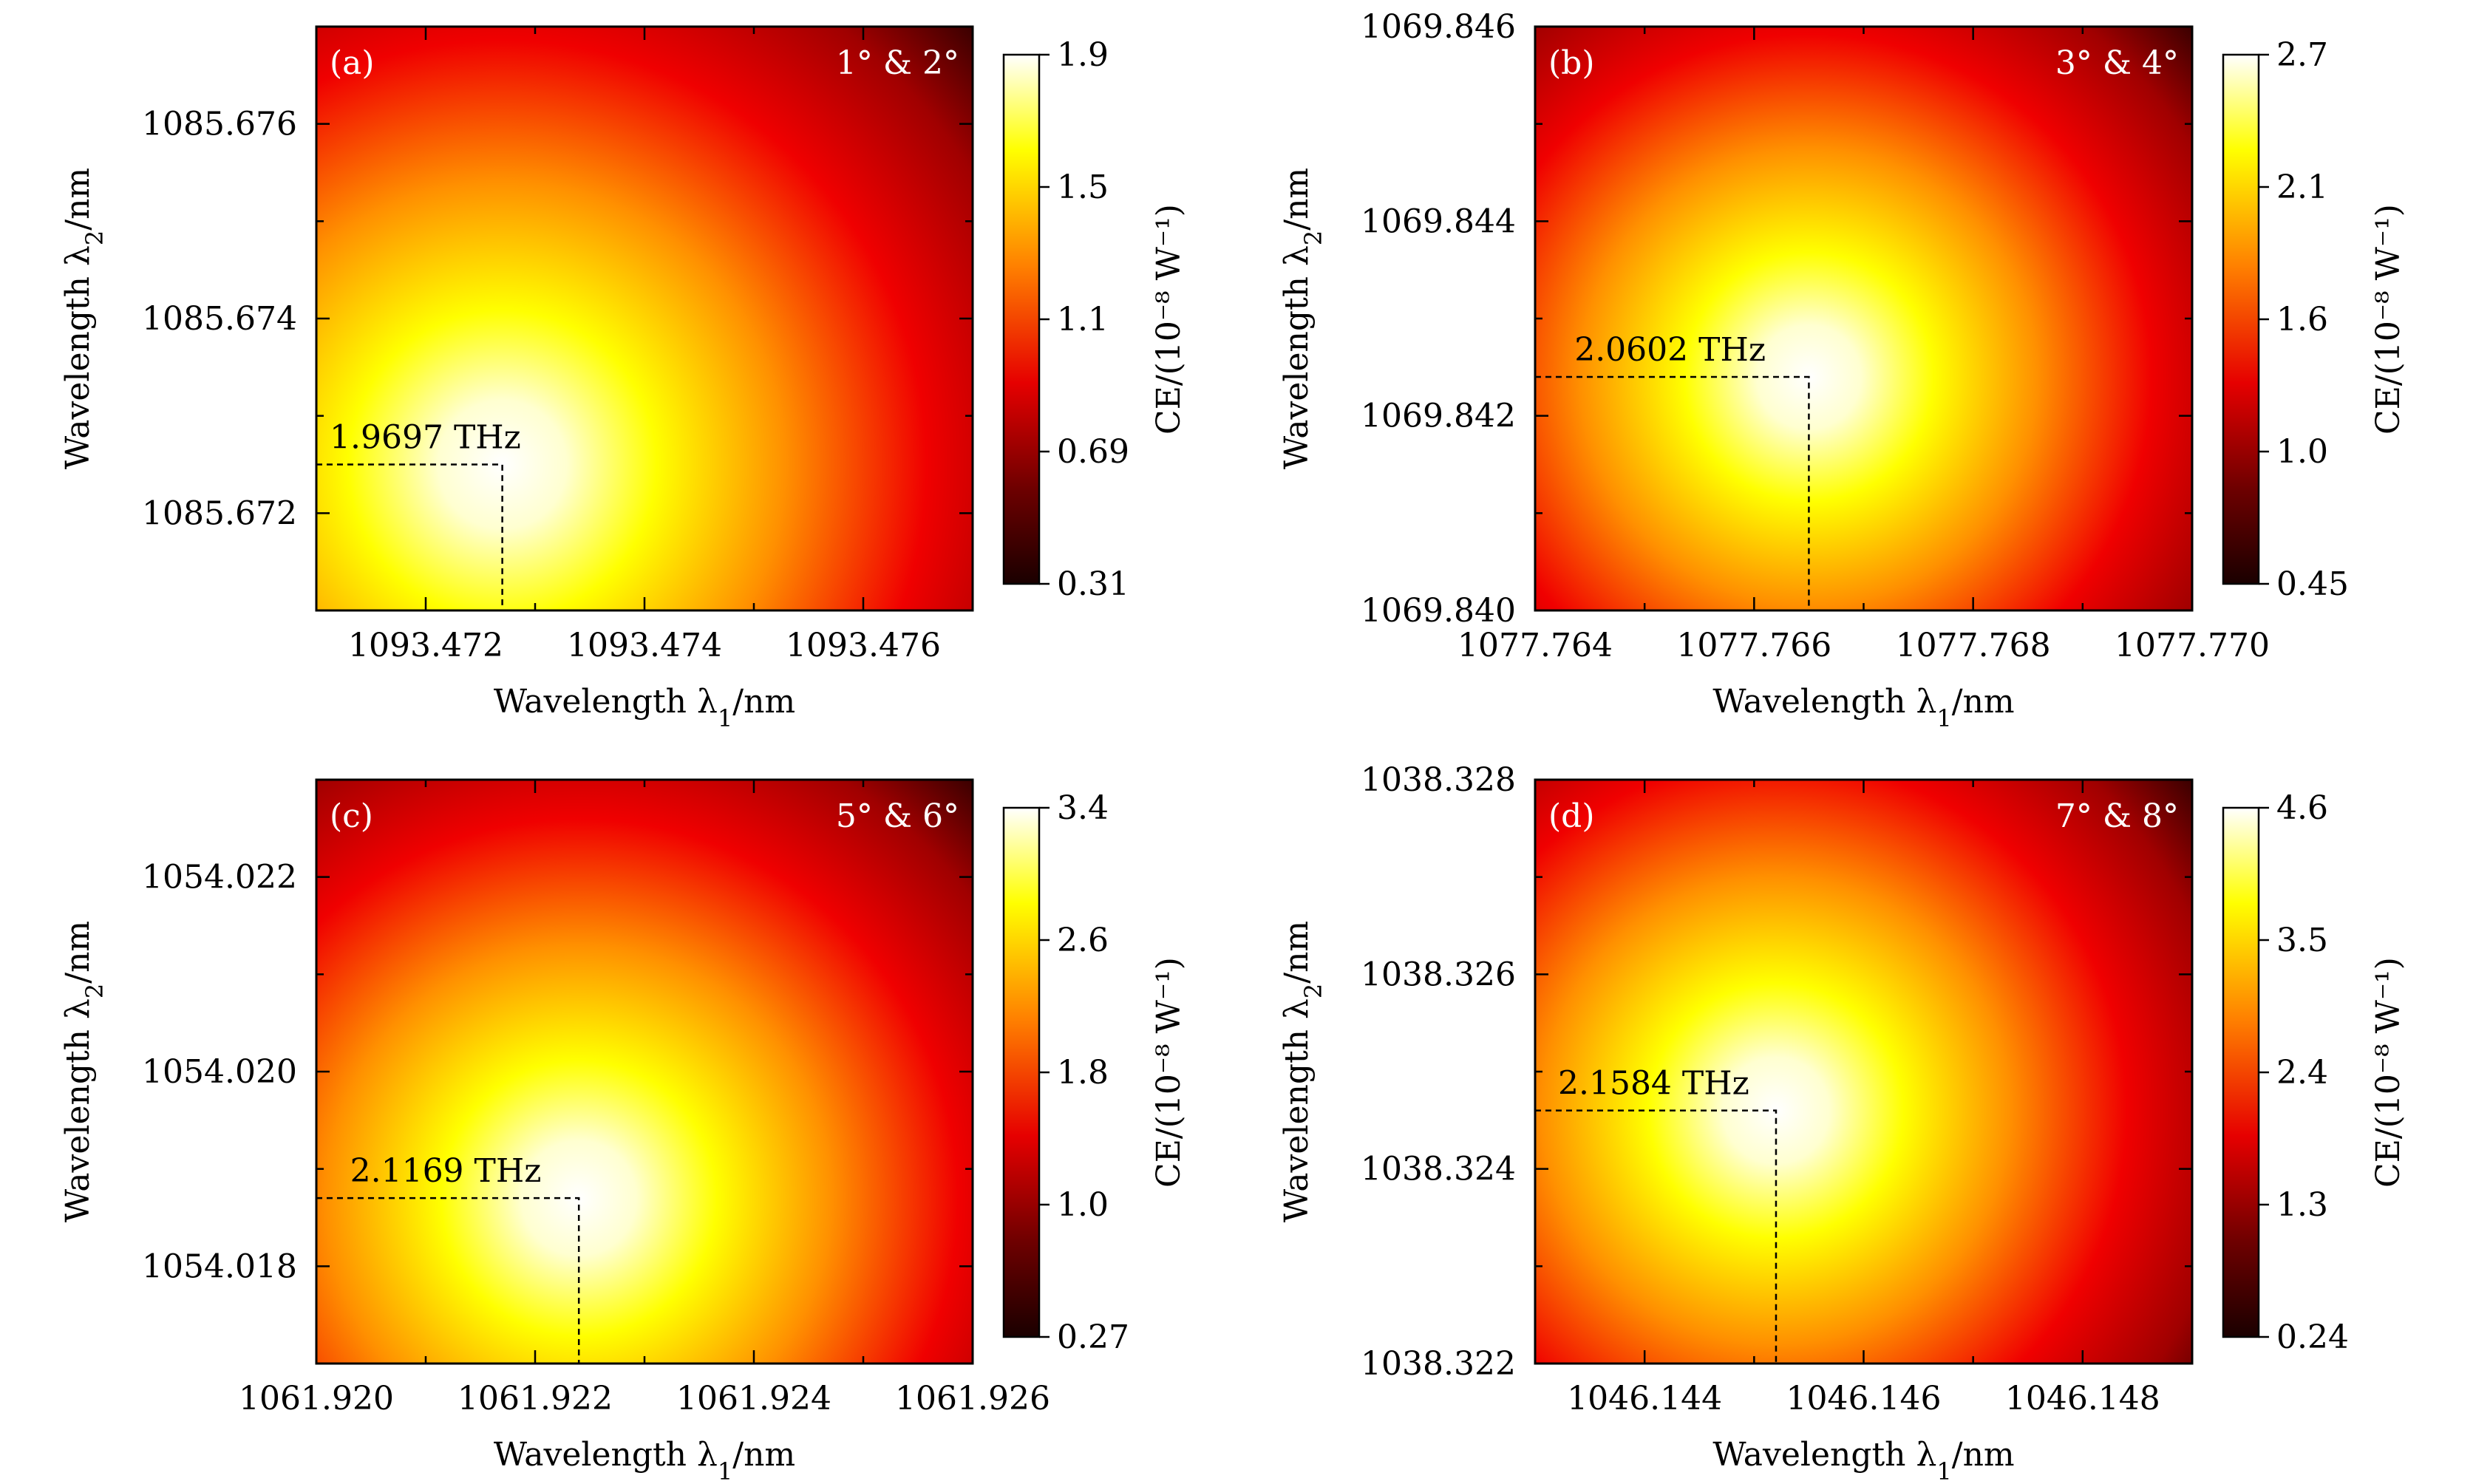  What do you see at coordinates (1438, 780) in the screenshot?
I see `y-tick-label: 1038.328` at bounding box center [1438, 780].